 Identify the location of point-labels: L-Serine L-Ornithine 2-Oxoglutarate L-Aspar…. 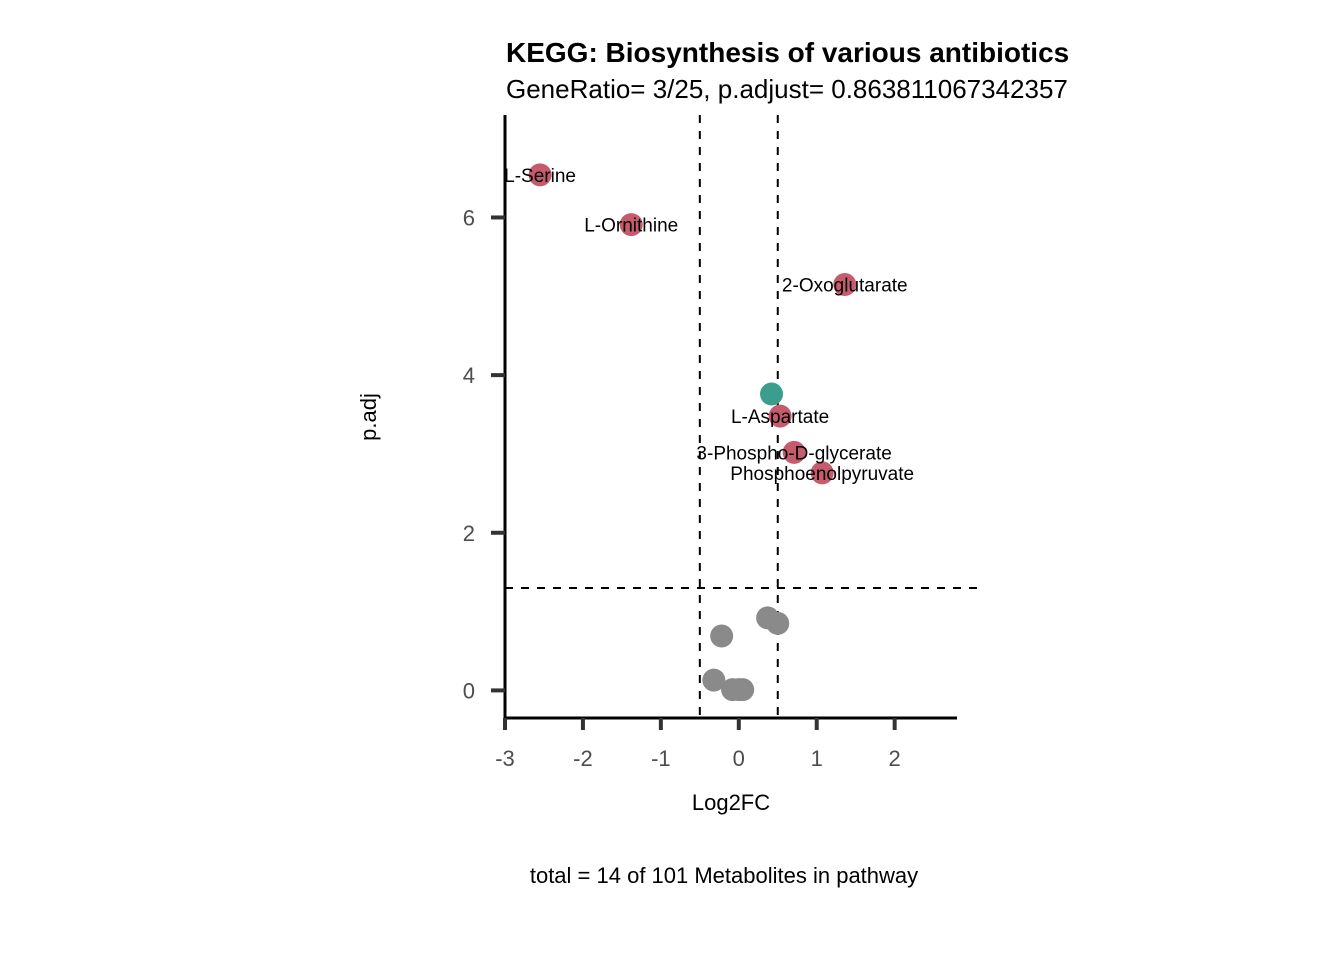
(709, 325).